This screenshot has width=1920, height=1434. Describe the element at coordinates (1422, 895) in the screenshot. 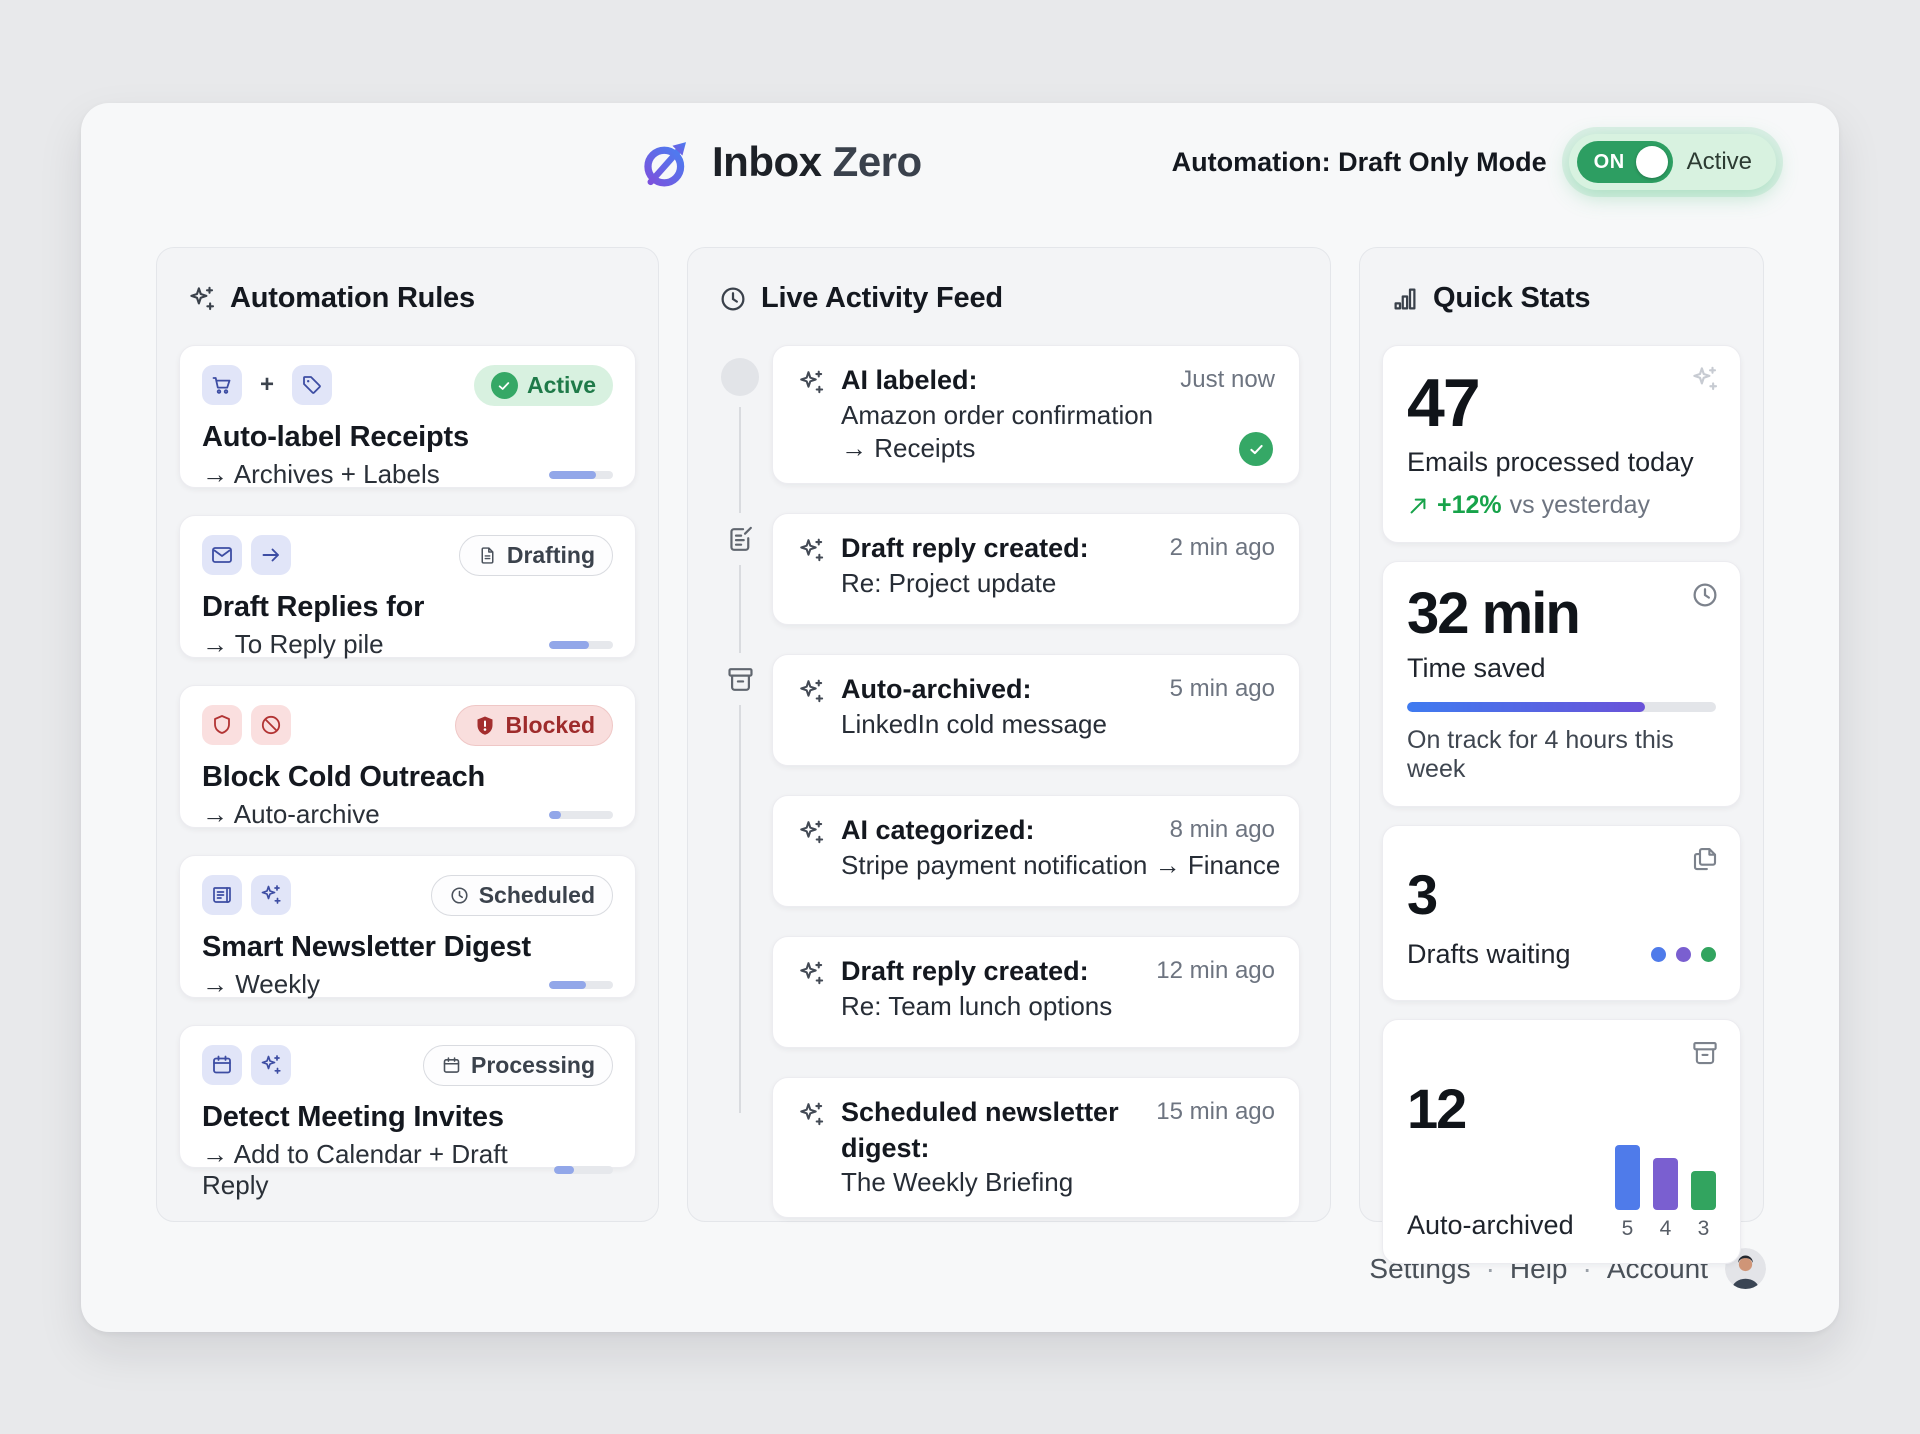

I see `stat-value: 3` at that location.